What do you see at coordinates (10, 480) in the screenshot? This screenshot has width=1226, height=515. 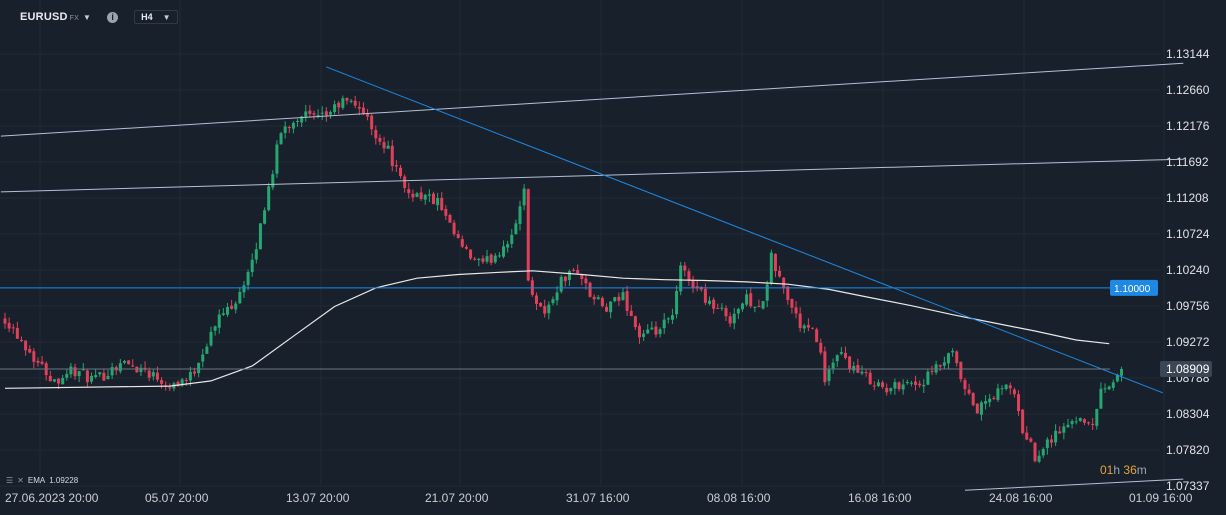 I see `settings-icon: ☰` at bounding box center [10, 480].